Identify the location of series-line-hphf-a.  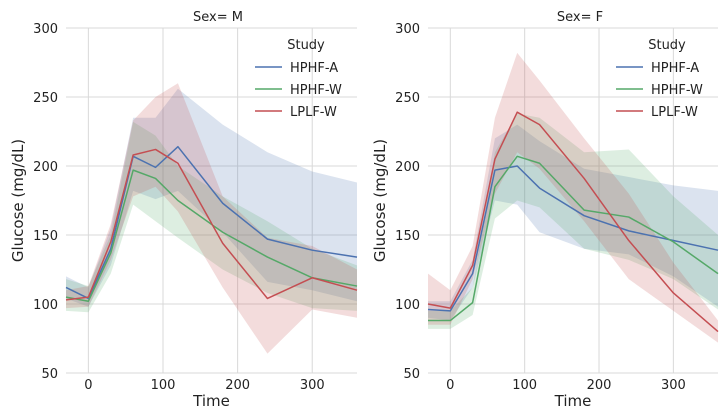
(573, 238).